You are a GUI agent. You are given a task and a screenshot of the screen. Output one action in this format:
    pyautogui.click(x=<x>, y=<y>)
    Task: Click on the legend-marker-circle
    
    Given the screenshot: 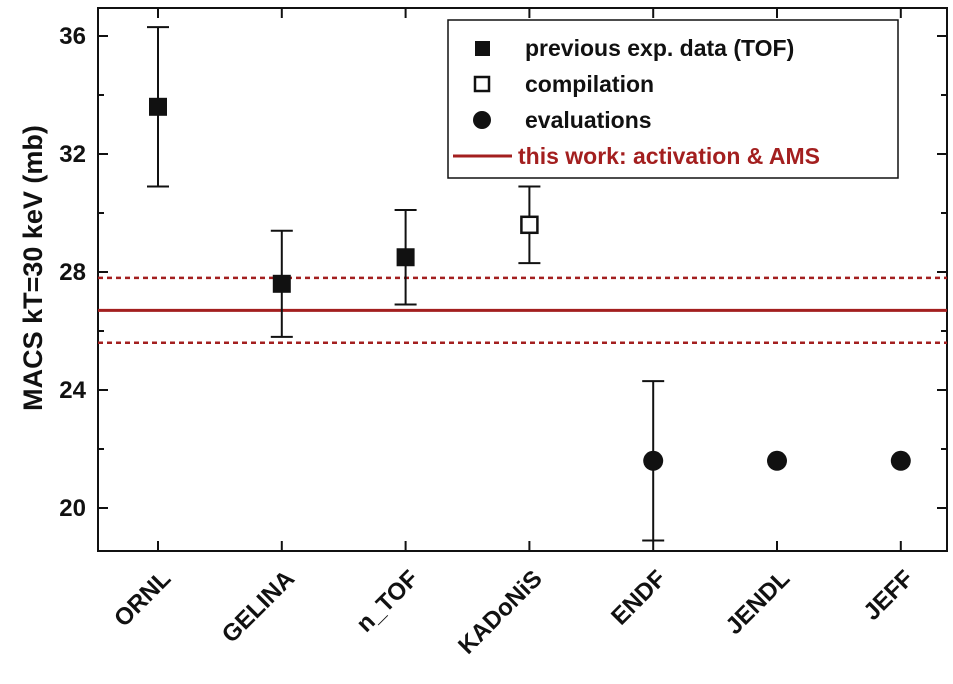 What is the action you would take?
    pyautogui.click(x=482, y=120)
    